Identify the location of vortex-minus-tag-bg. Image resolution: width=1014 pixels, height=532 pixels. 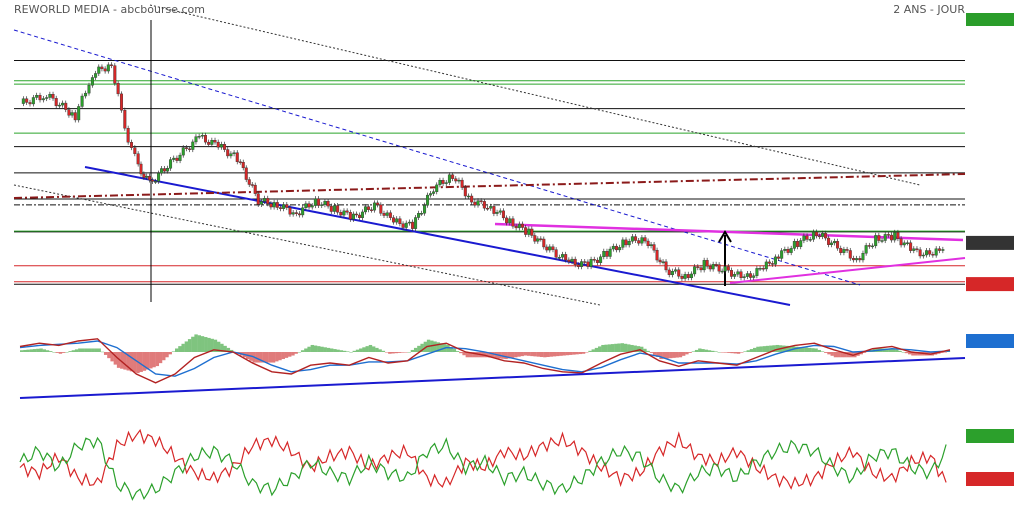
(990, 479).